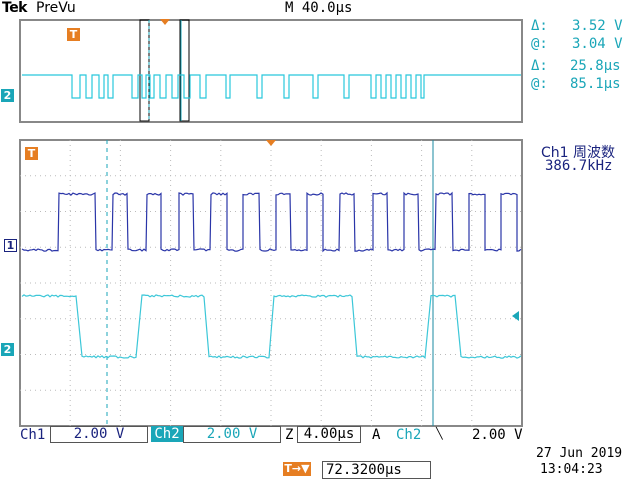  Describe the element at coordinates (578, 166) in the screenshot. I see `measurement-value: 386.7kHz` at that location.